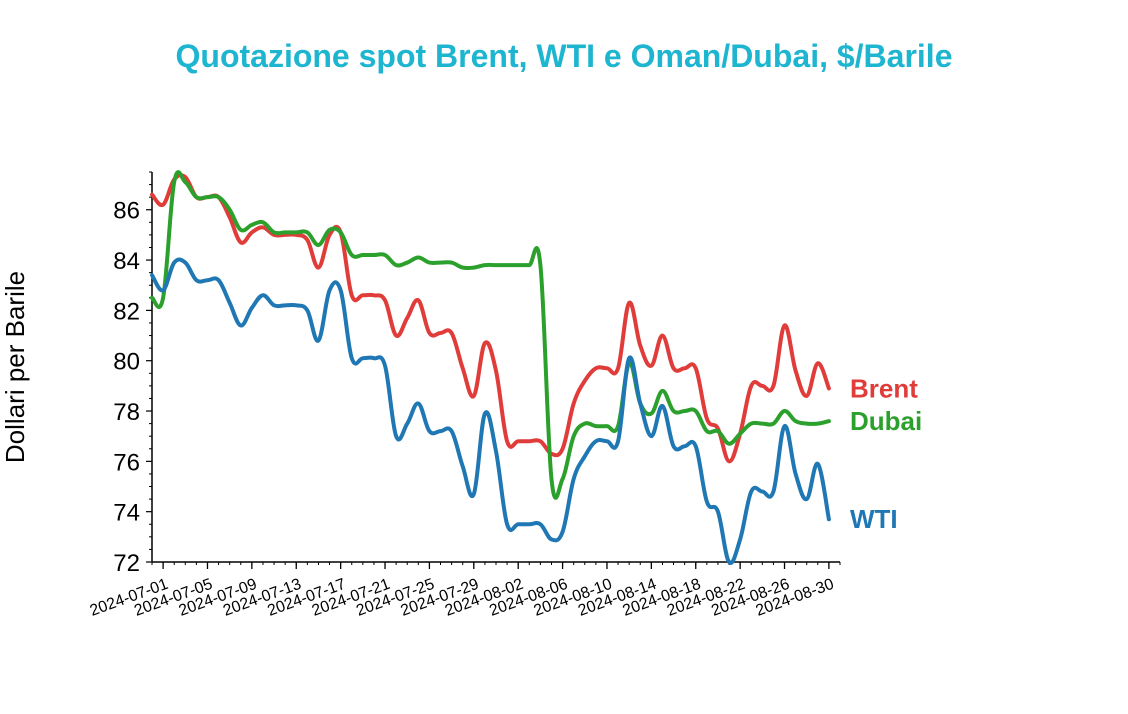 This screenshot has width=1128, height=714. I want to click on y-axis-label: Dollari per Barile, so click(15, 367).